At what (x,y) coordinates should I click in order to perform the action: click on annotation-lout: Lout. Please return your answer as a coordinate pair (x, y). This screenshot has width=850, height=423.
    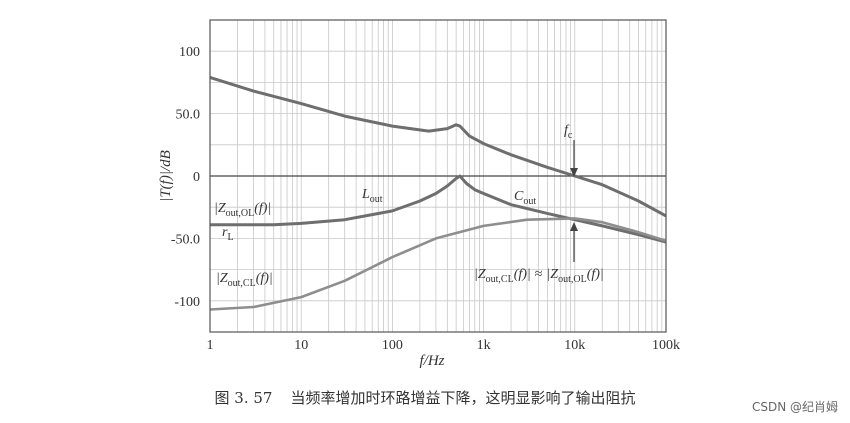
    Looking at the image, I should click on (372, 196).